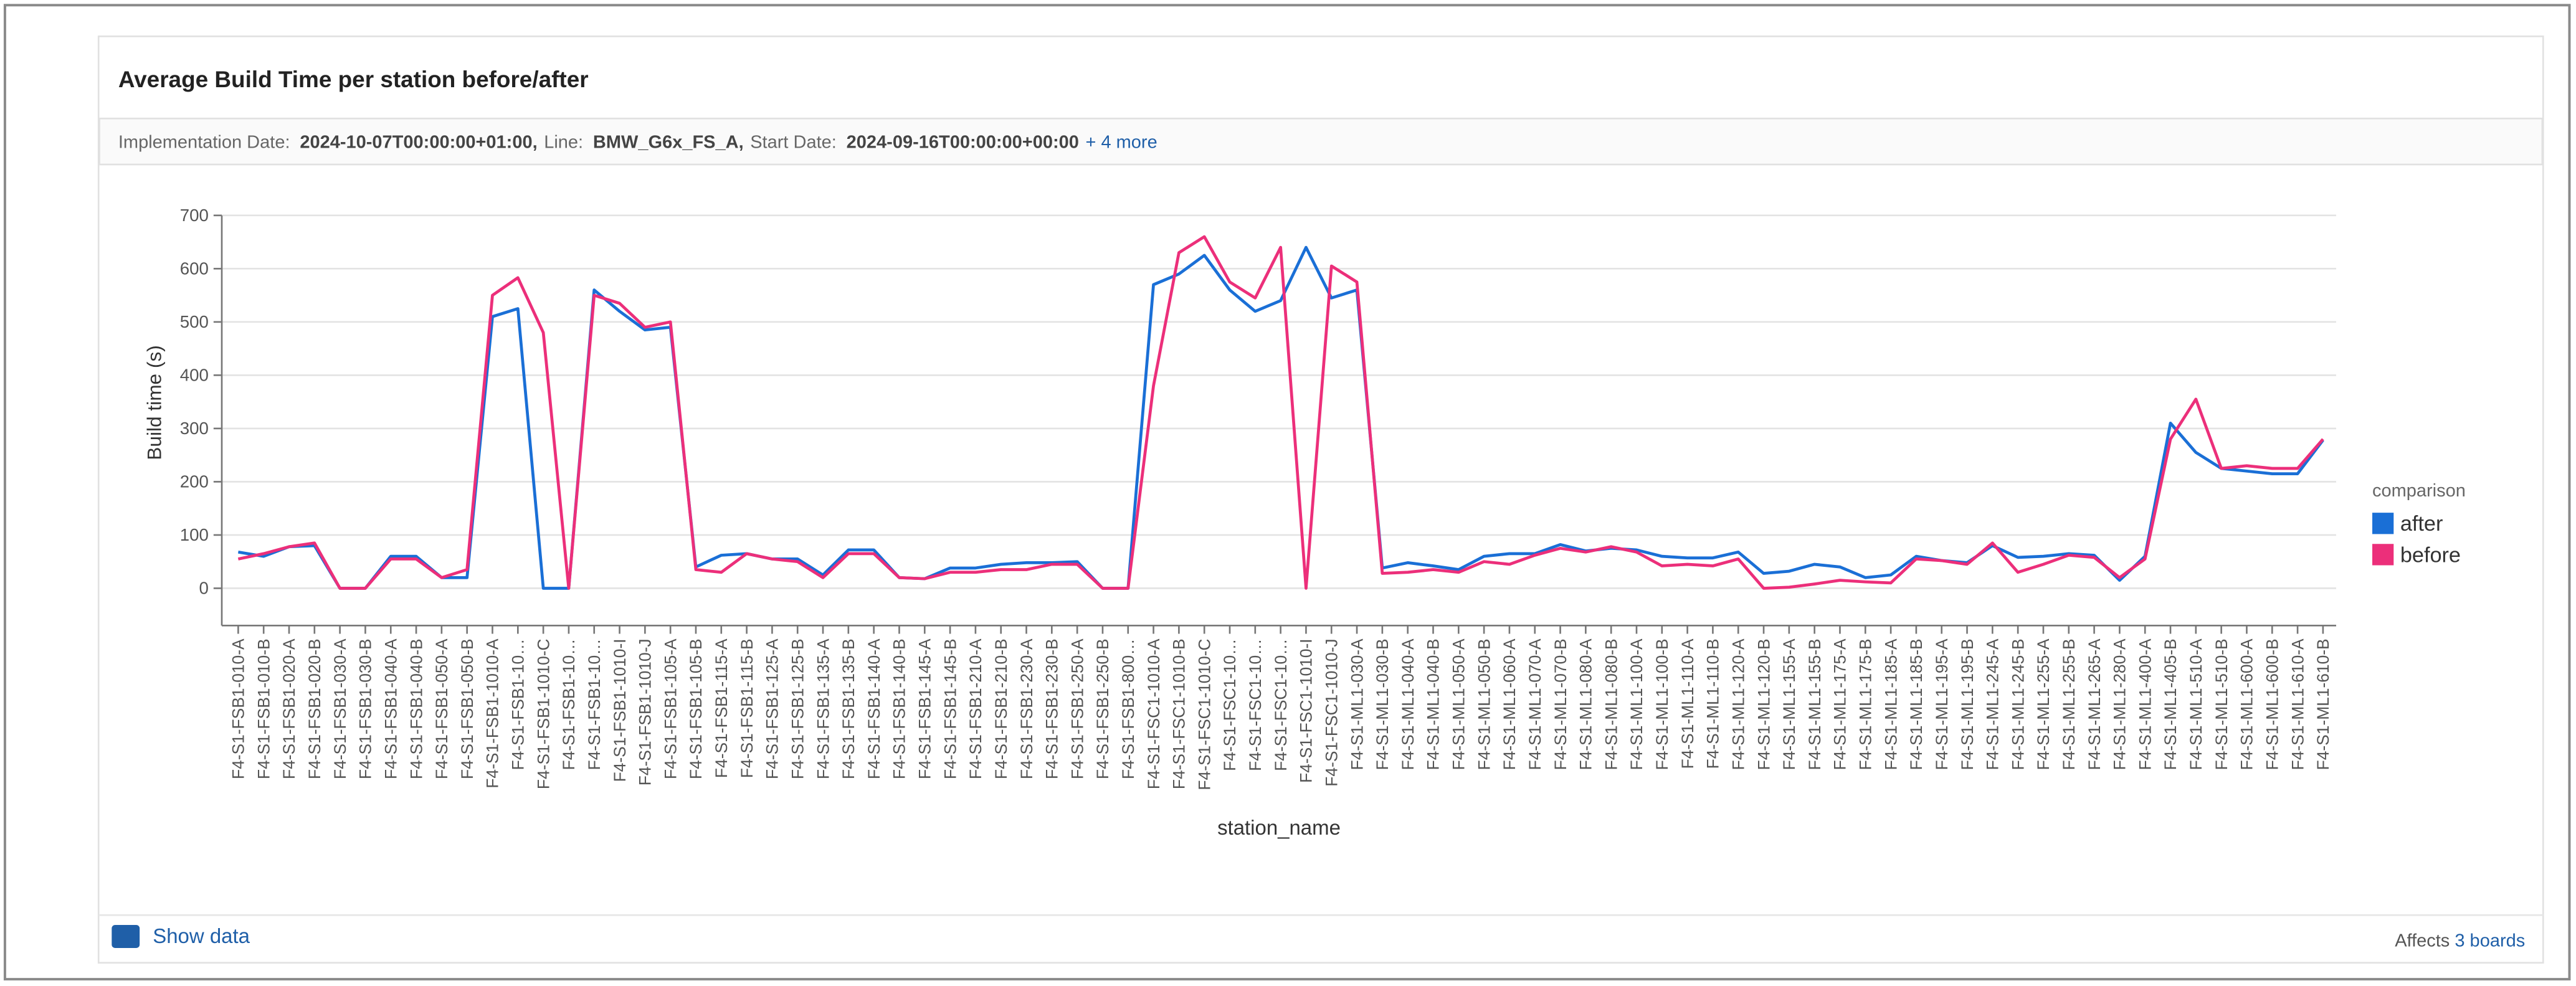 The width and height of the screenshot is (2576, 986). What do you see at coordinates (1279, 828) in the screenshot?
I see `x-axis-title: station_name` at bounding box center [1279, 828].